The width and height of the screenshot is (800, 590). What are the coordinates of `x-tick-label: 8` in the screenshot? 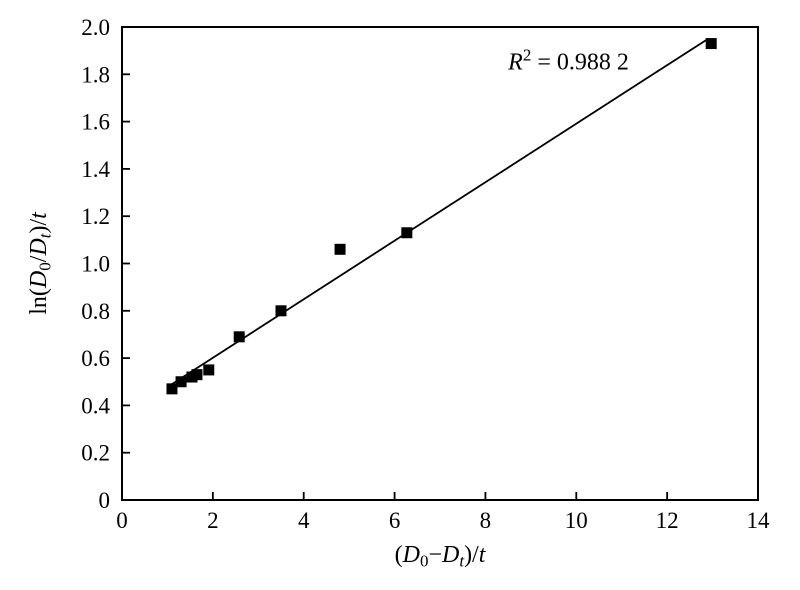 It's located at (486, 520).